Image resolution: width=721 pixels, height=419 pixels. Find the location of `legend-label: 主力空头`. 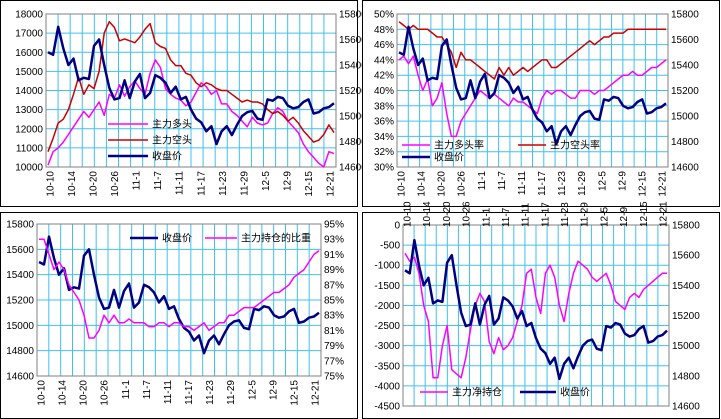

legend-label: 主力空头 is located at coordinates (172, 140).